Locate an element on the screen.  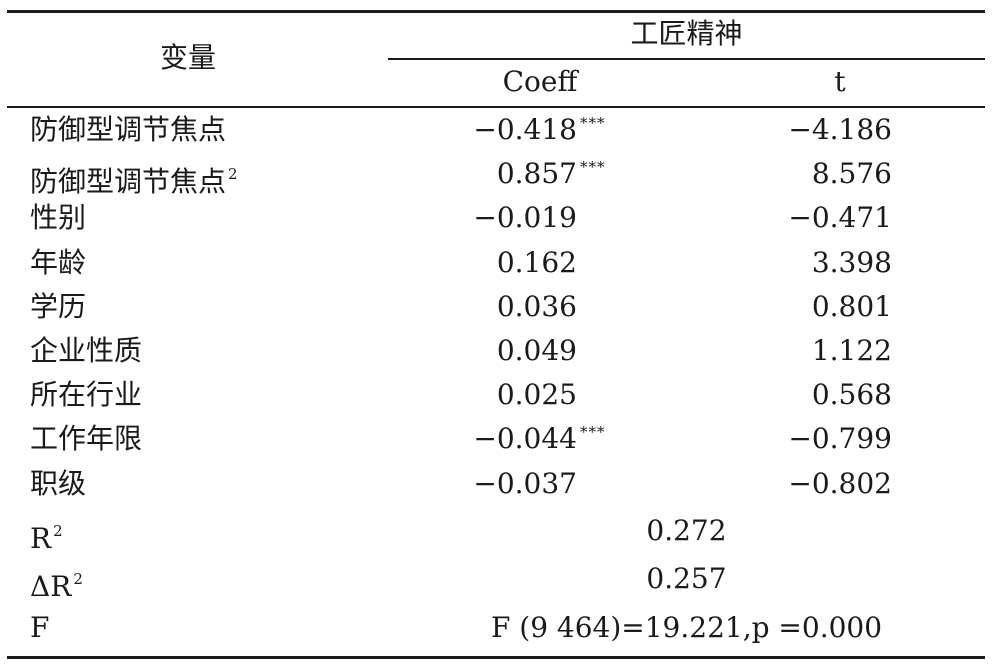
coeff-value: −0.044 *** is located at coordinates (539, 438).